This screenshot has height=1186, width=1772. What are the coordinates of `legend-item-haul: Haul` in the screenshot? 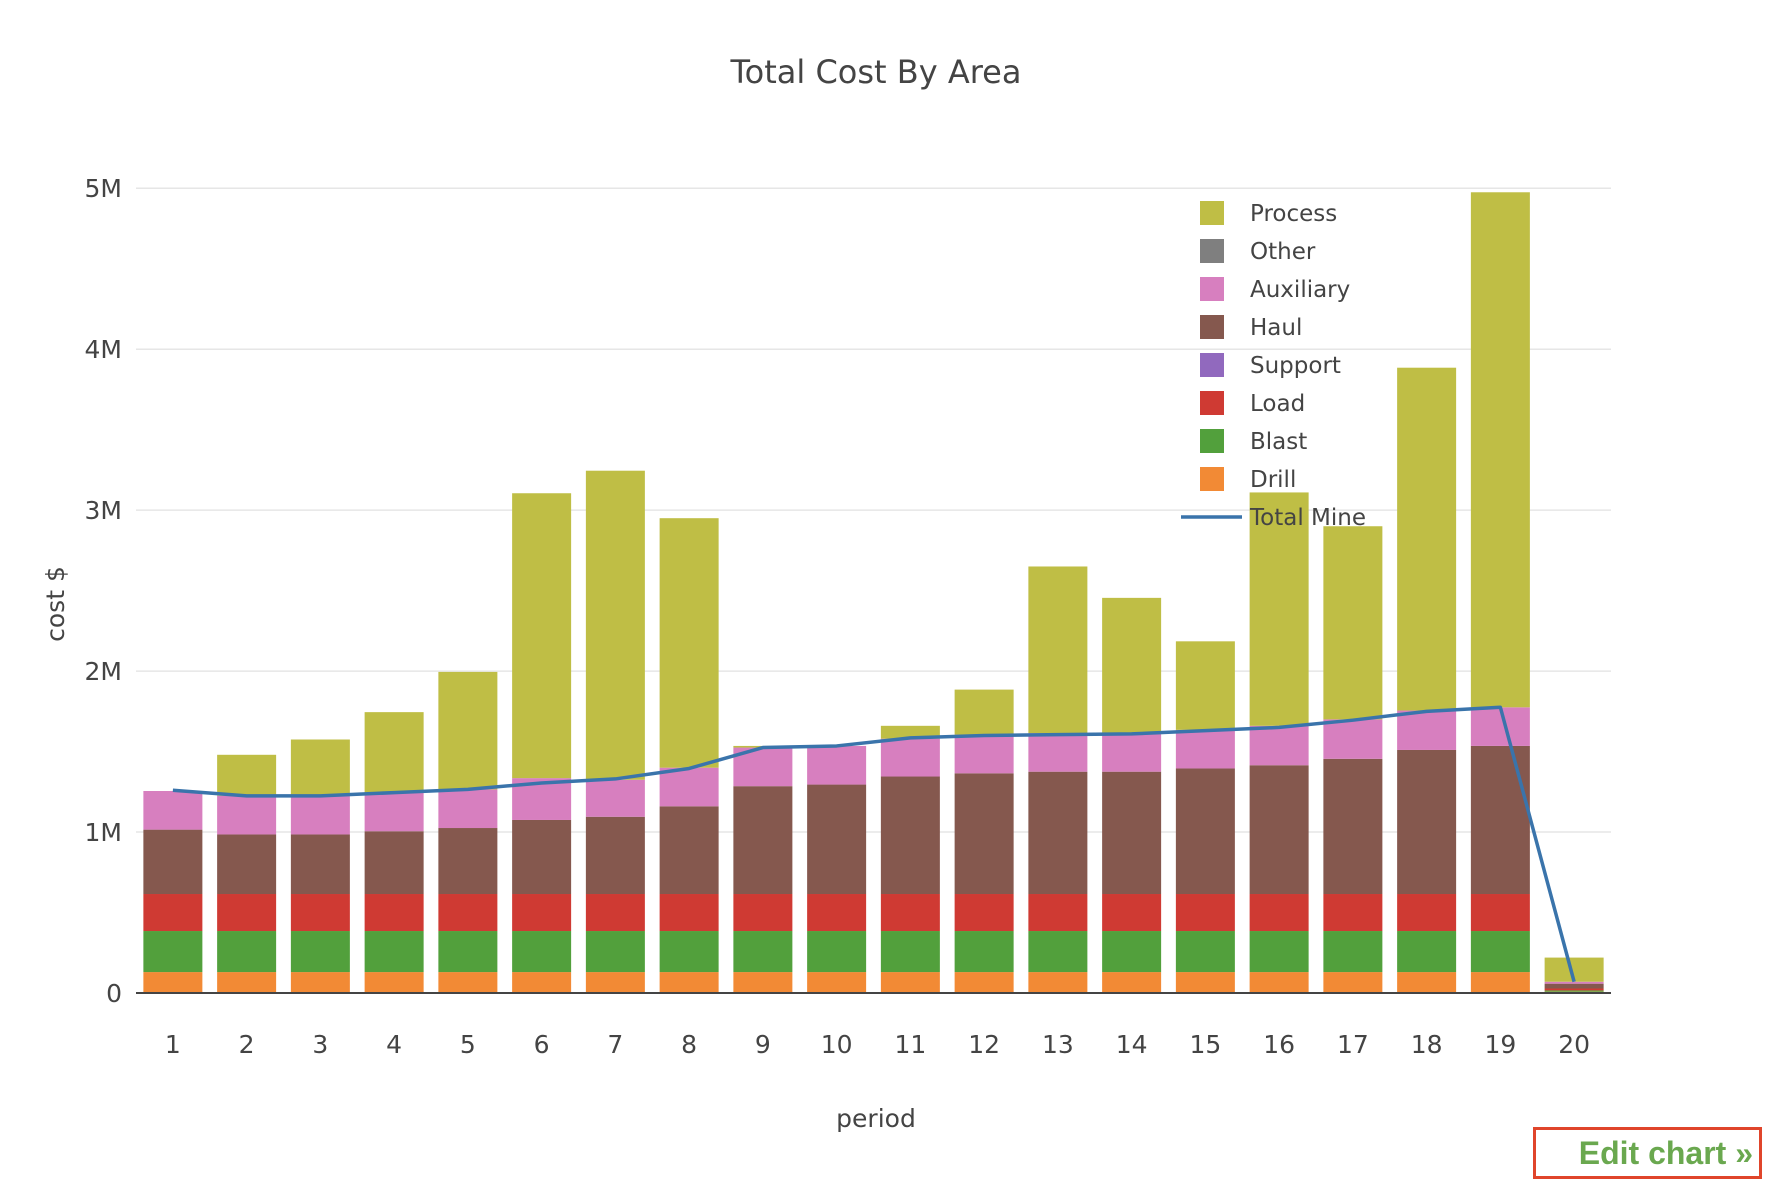 It's located at (1251, 328).